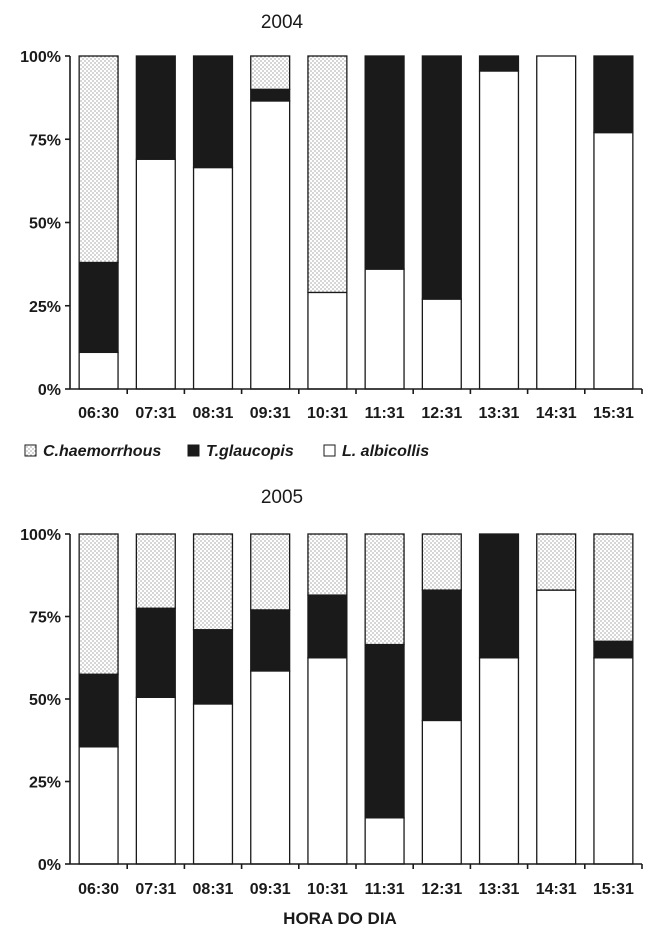  Describe the element at coordinates (282, 497) in the screenshot. I see `chart-title: 2005` at that location.